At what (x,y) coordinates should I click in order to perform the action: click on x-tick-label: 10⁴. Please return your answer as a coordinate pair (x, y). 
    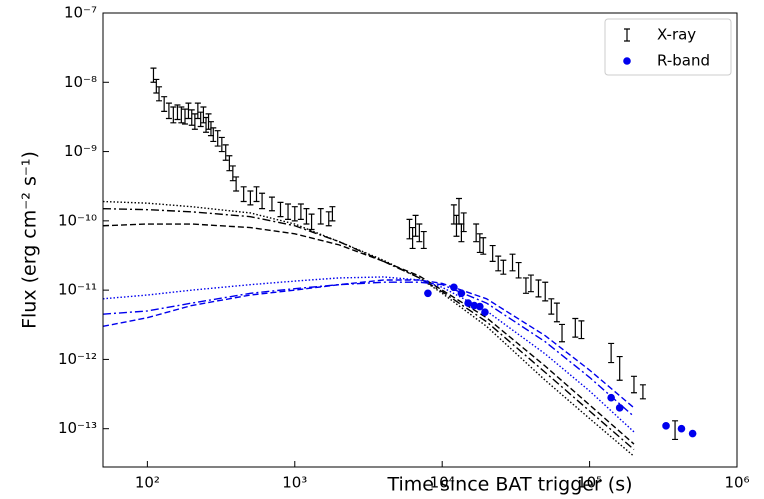
    Looking at the image, I should click on (442, 483).